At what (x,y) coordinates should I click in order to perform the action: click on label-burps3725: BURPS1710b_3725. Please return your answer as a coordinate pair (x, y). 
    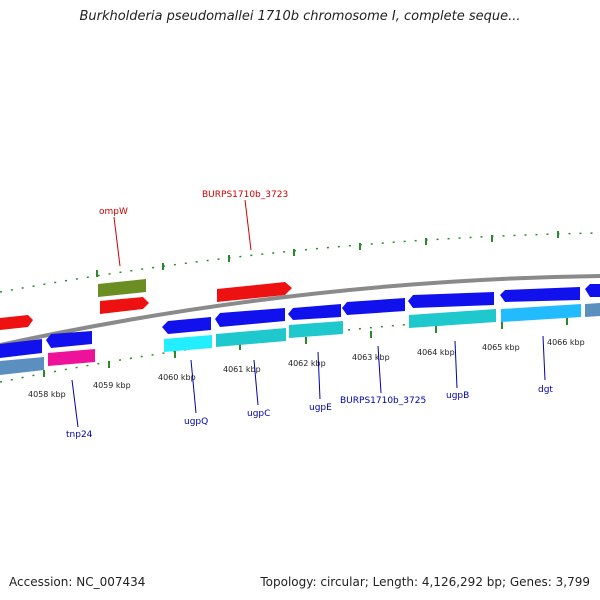
    Looking at the image, I should click on (383, 401).